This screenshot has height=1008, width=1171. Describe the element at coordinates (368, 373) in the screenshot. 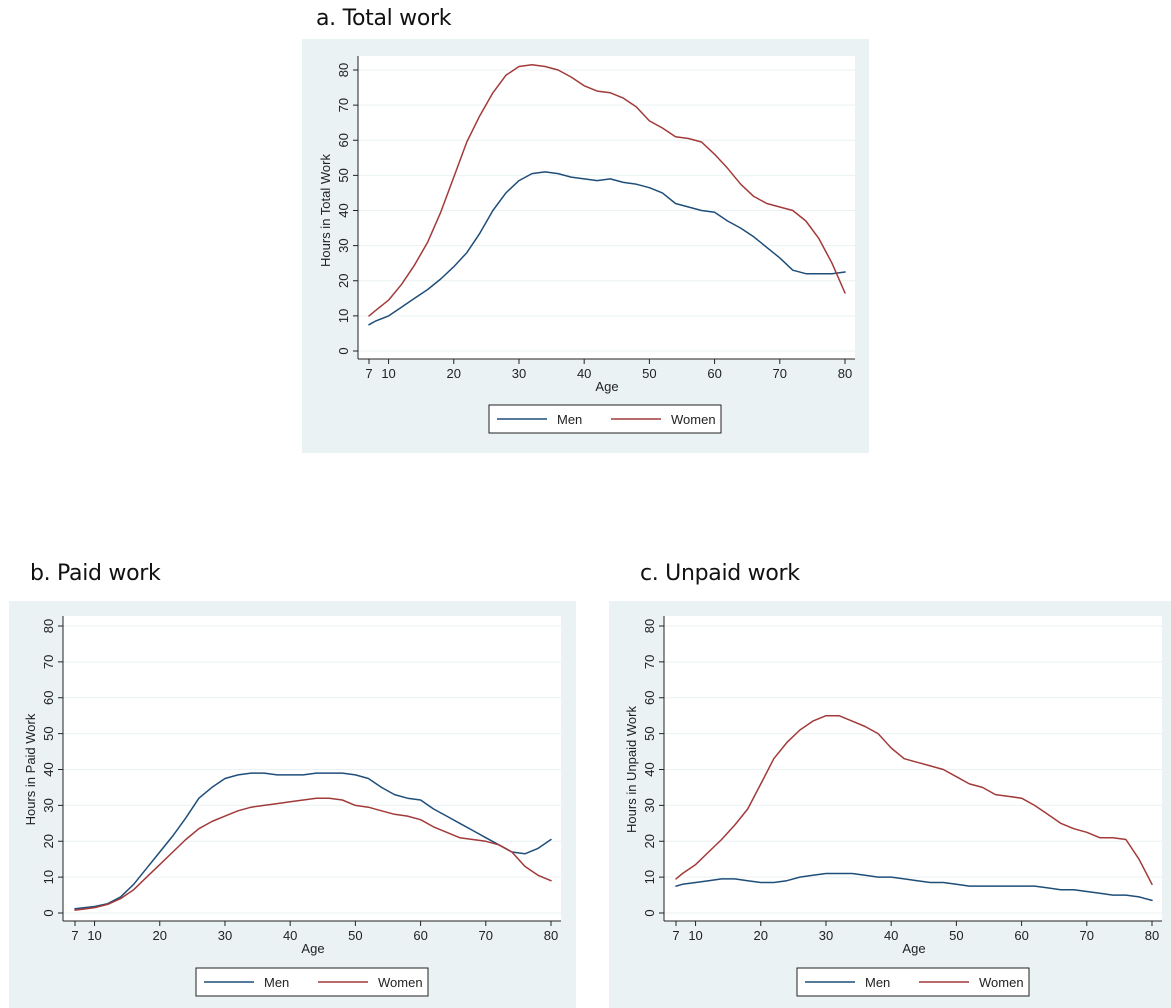

I see `x-tick-label-a-7: 7` at that location.